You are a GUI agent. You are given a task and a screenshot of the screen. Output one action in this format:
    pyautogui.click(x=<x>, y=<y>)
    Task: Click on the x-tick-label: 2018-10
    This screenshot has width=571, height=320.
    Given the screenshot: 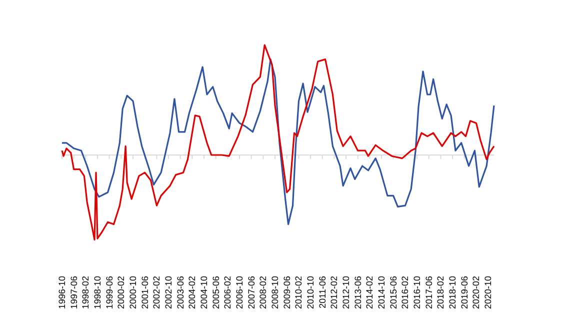 What is the action you would take?
    pyautogui.click(x=452, y=293)
    